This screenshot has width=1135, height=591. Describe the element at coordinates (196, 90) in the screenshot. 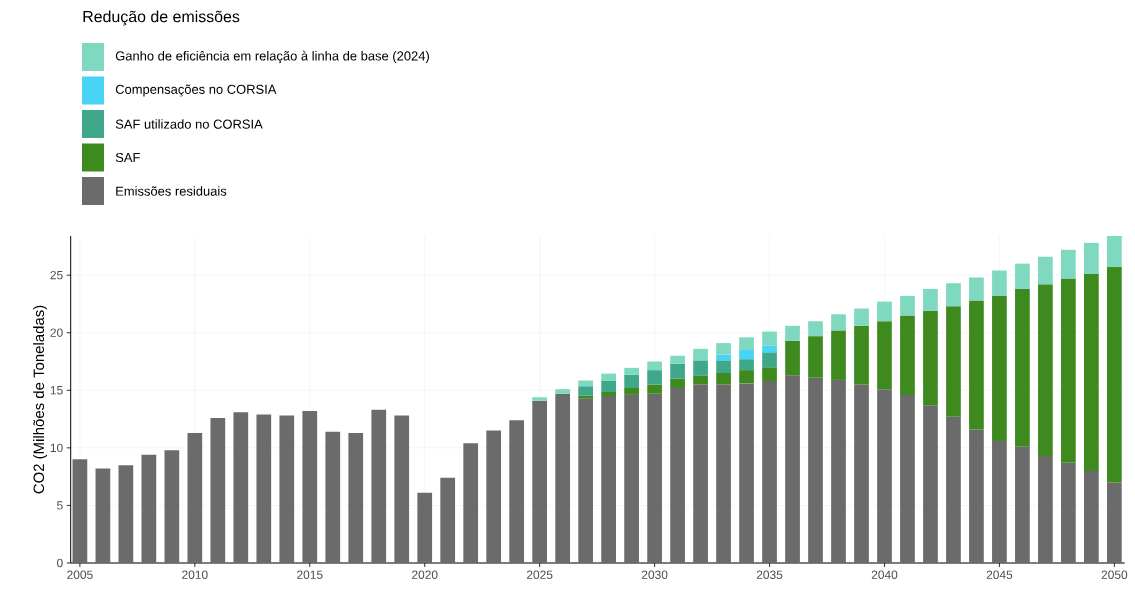

I see `legend-label: Compensações no CORSIA` at that location.